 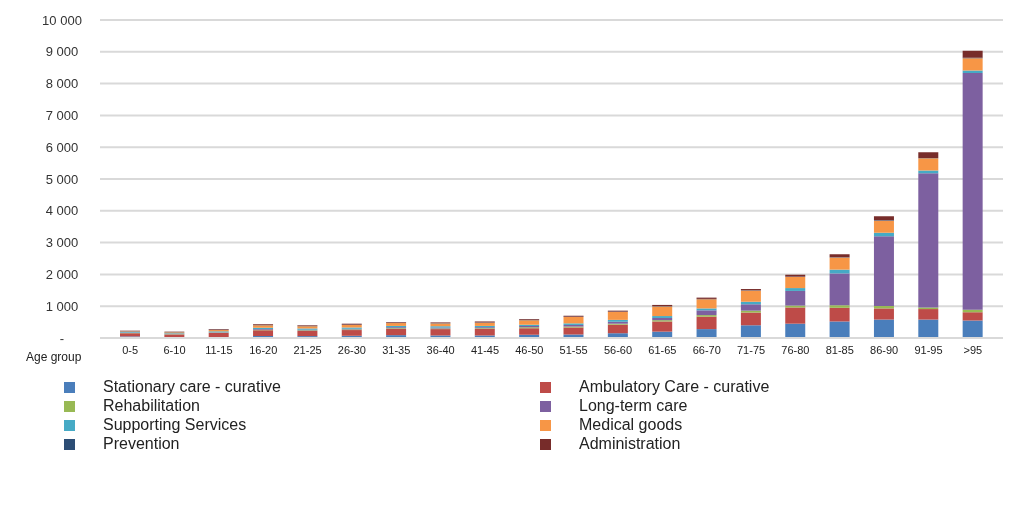 What do you see at coordinates (62, 52) in the screenshot?
I see `y-tick-label: 9 000` at bounding box center [62, 52].